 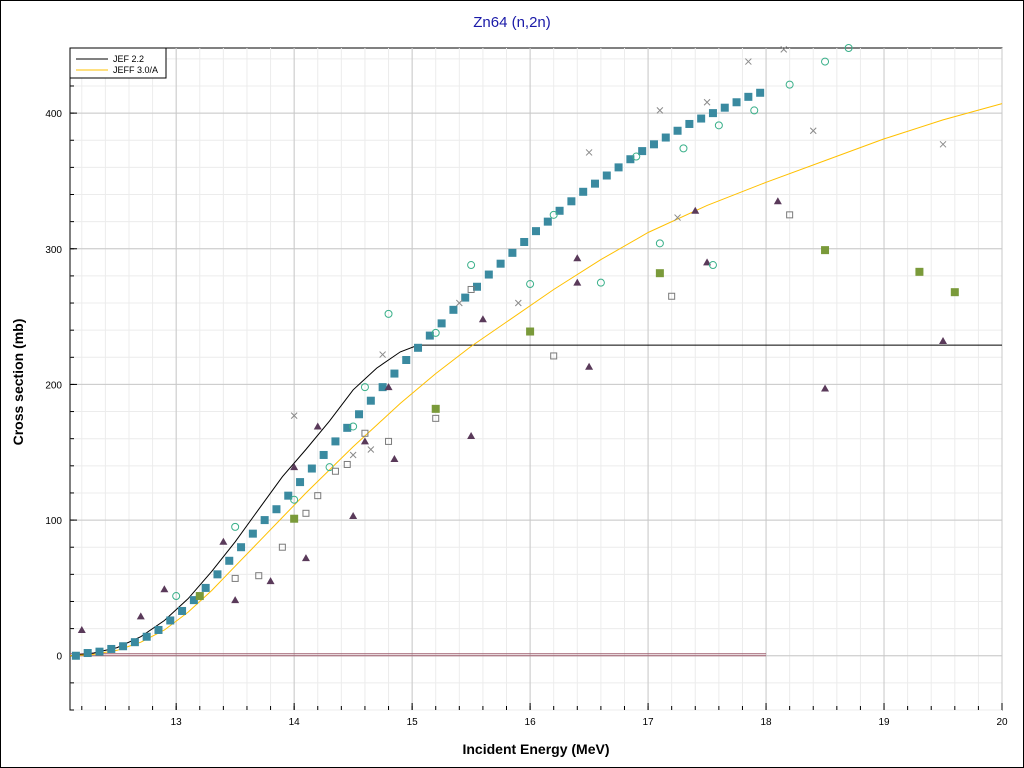 What do you see at coordinates (53, 250) in the screenshot?
I see `y-tick-label: 300` at bounding box center [53, 250].